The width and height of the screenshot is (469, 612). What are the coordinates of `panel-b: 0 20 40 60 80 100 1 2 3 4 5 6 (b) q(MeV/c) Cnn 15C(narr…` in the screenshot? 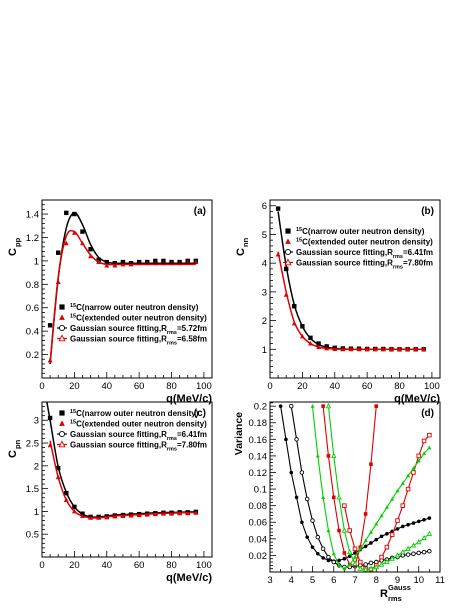 It's located at (338, 302).